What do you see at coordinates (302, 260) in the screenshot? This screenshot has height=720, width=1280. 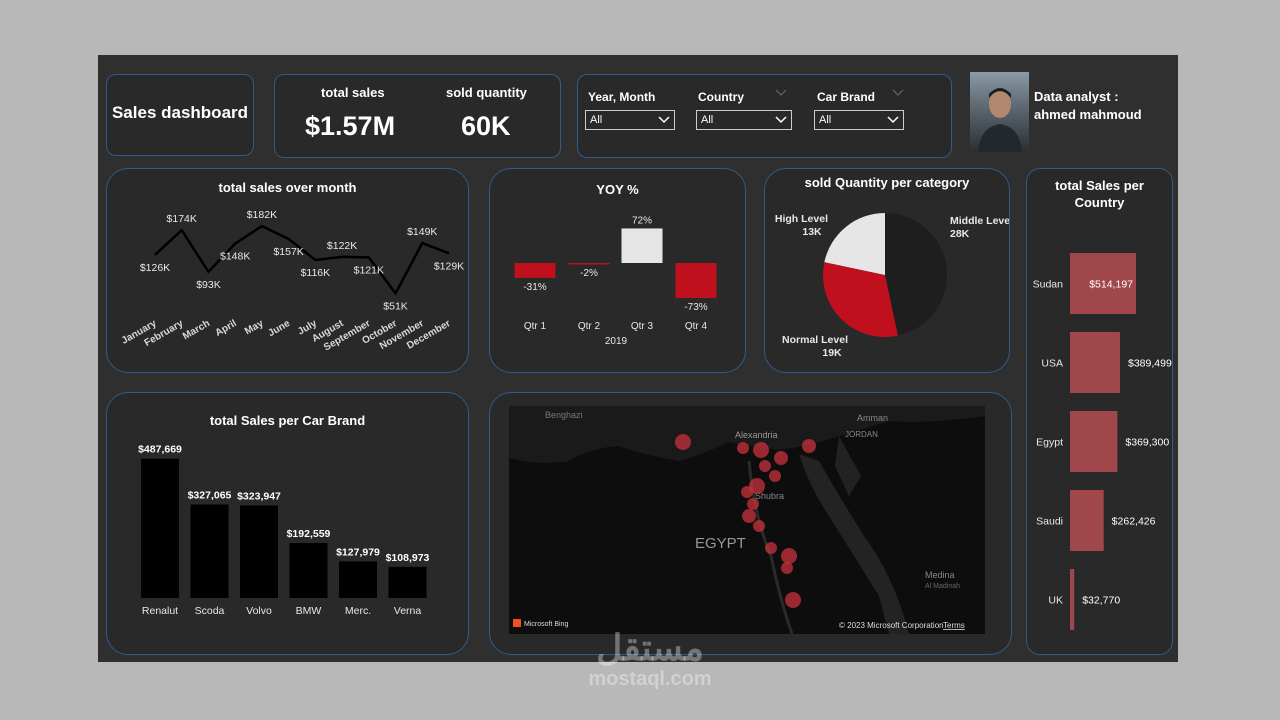 I see `sales-line` at bounding box center [302, 260].